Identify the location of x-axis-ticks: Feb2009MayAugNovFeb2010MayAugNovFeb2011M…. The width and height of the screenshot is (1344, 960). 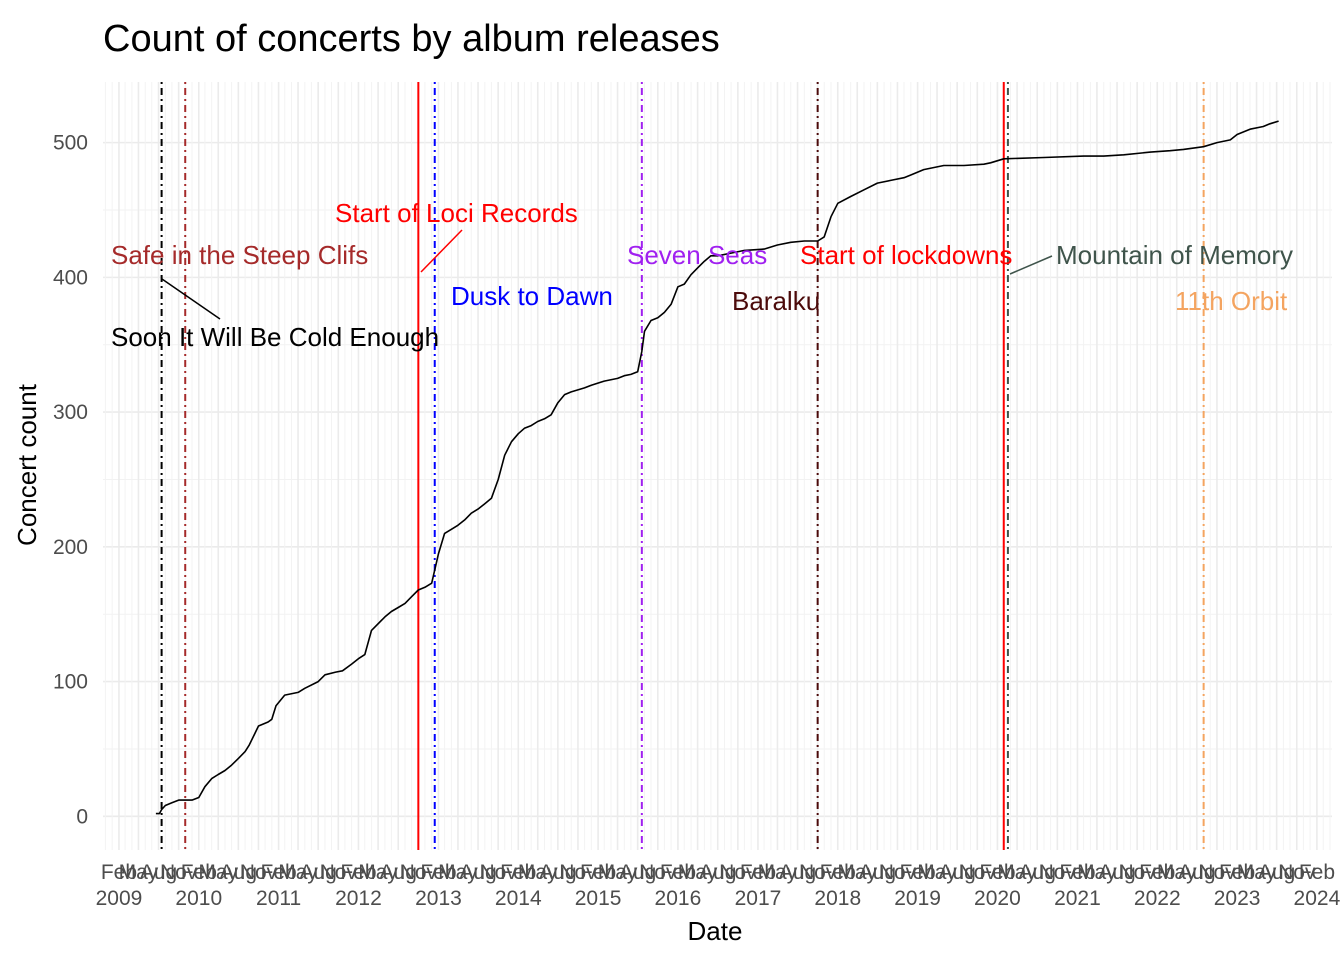
(718, 885).